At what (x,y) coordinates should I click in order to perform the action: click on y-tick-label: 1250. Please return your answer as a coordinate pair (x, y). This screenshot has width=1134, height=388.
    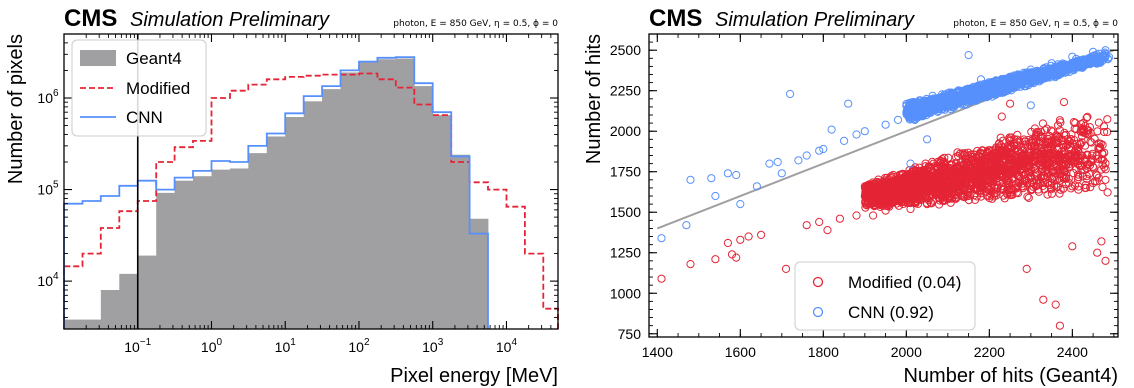
    Looking at the image, I should click on (625, 253).